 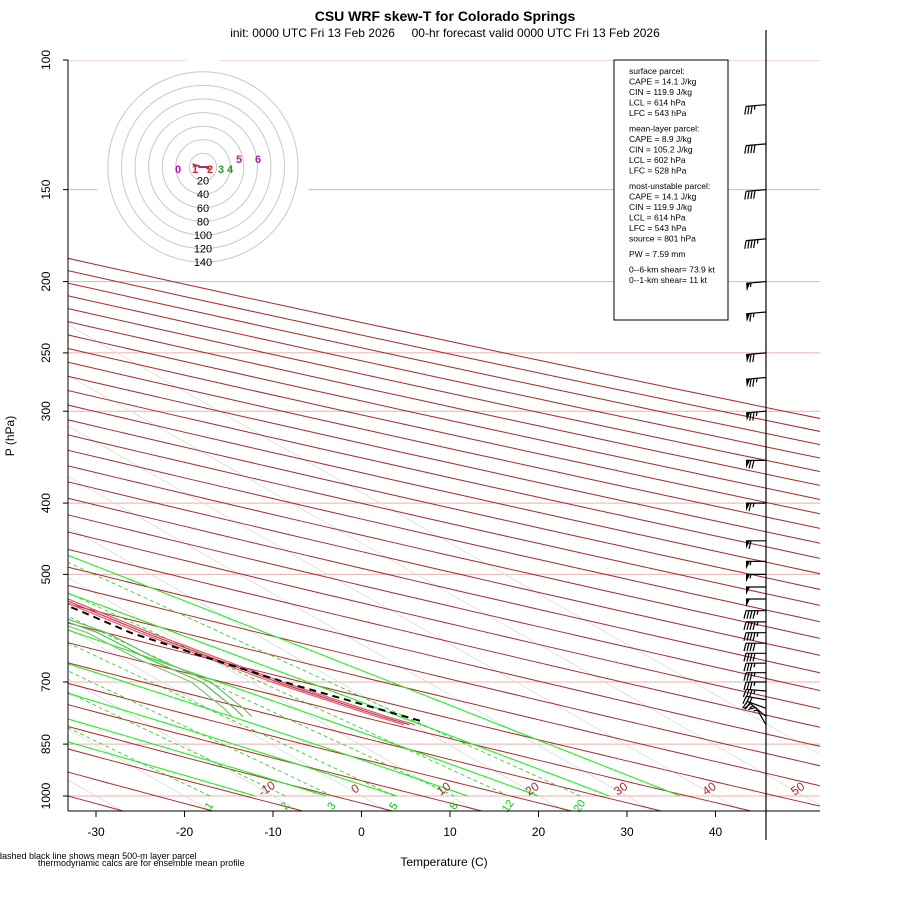 What do you see at coordinates (658, 171) in the screenshot?
I see `stats-line: LFC = 528 hPa` at bounding box center [658, 171].